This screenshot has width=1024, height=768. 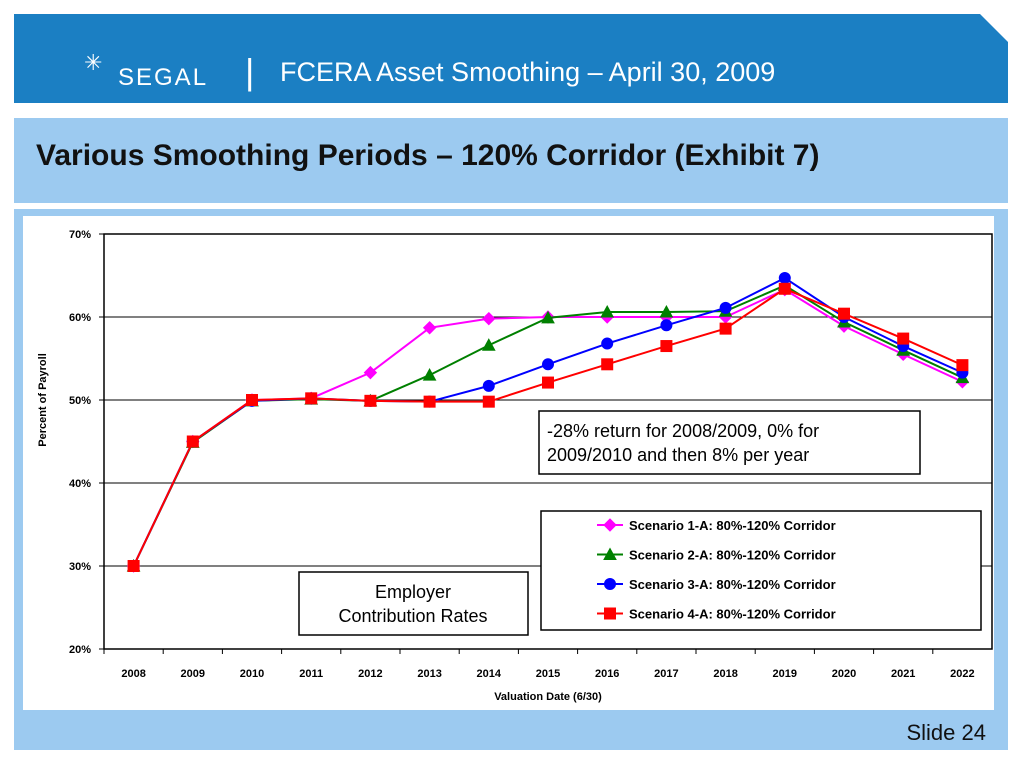 What do you see at coordinates (413, 603) in the screenshot?
I see `employer-label-box` at bounding box center [413, 603].